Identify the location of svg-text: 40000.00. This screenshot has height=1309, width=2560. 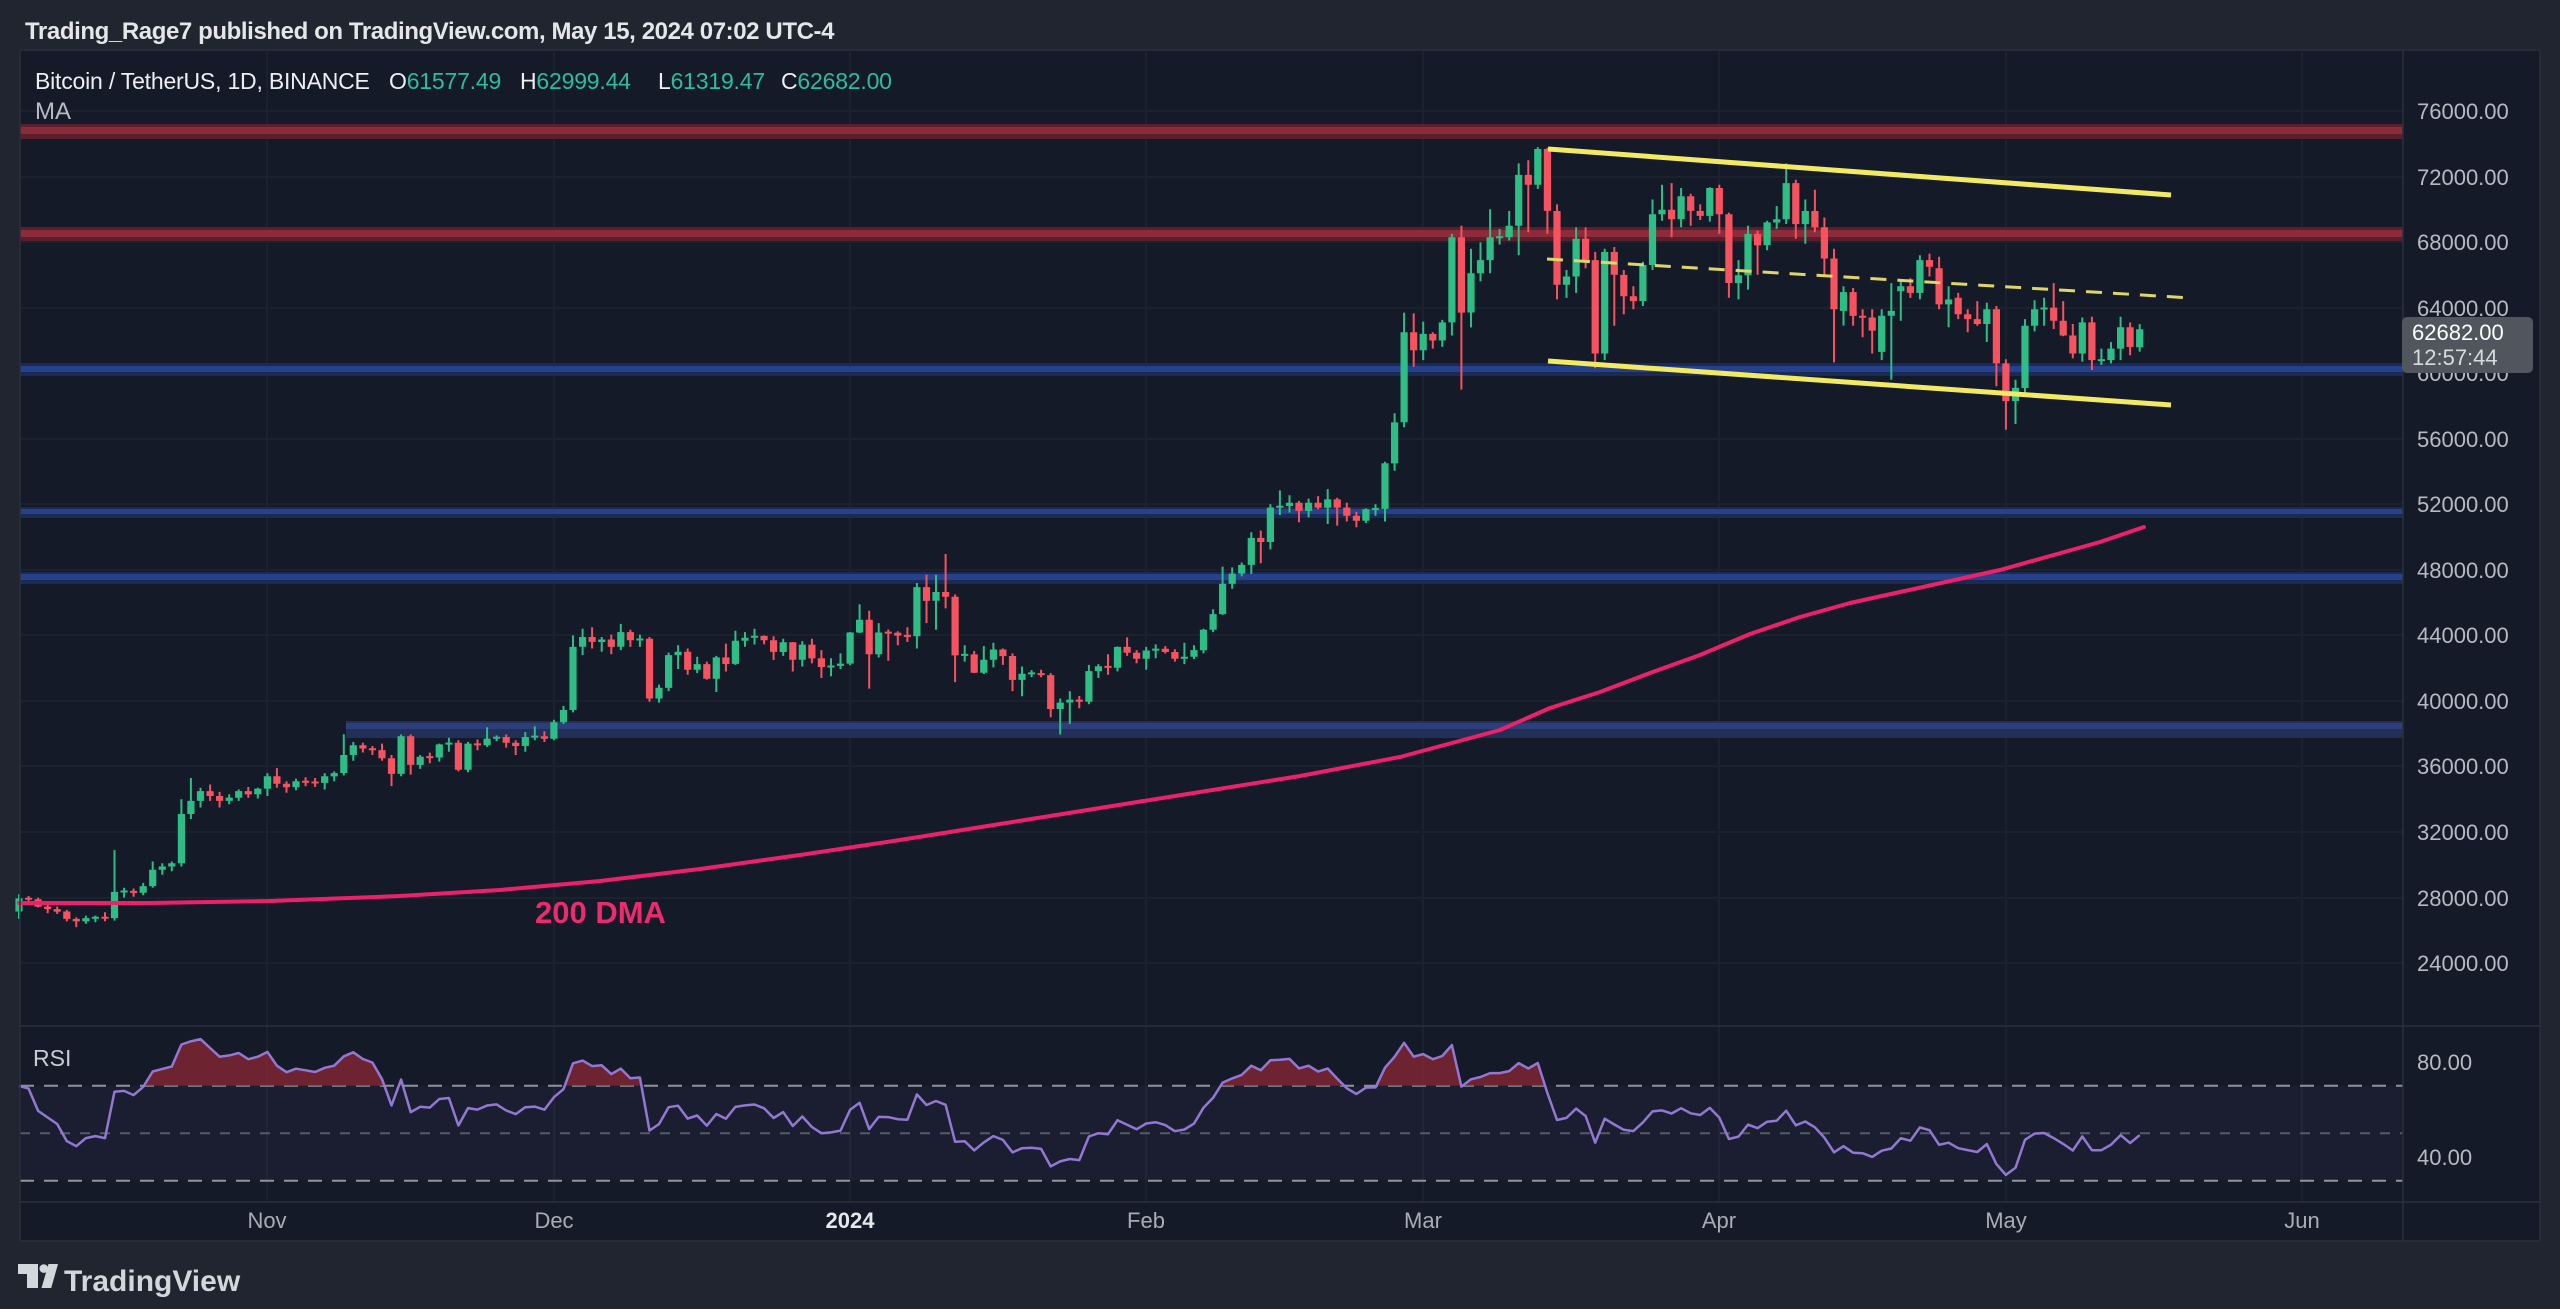
(2463, 701).